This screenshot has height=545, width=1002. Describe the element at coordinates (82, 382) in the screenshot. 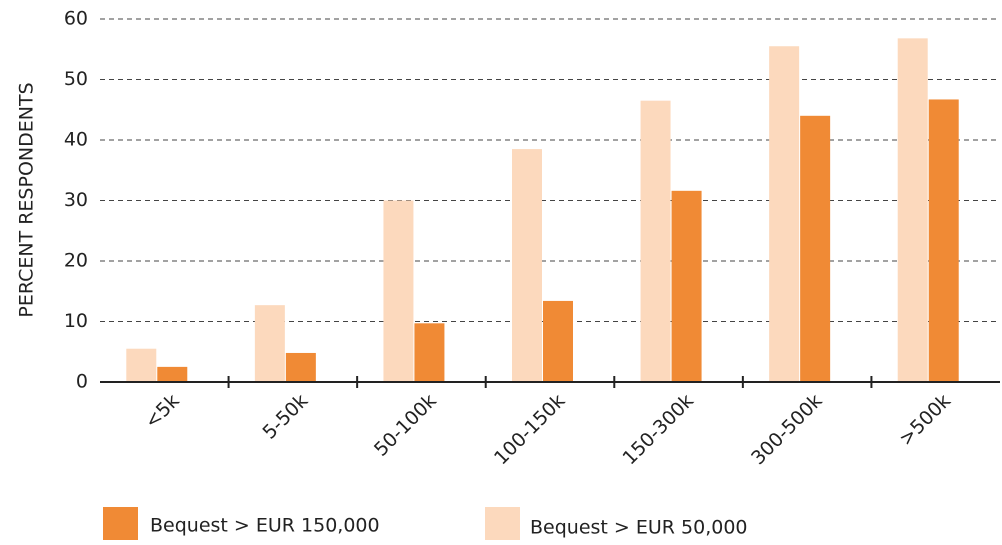

I see `y-tick-label: 0` at that location.